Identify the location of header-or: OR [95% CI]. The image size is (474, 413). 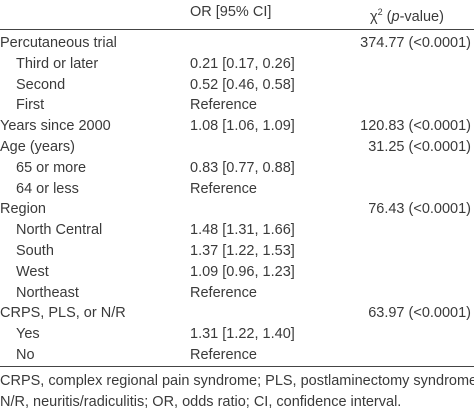
(231, 12).